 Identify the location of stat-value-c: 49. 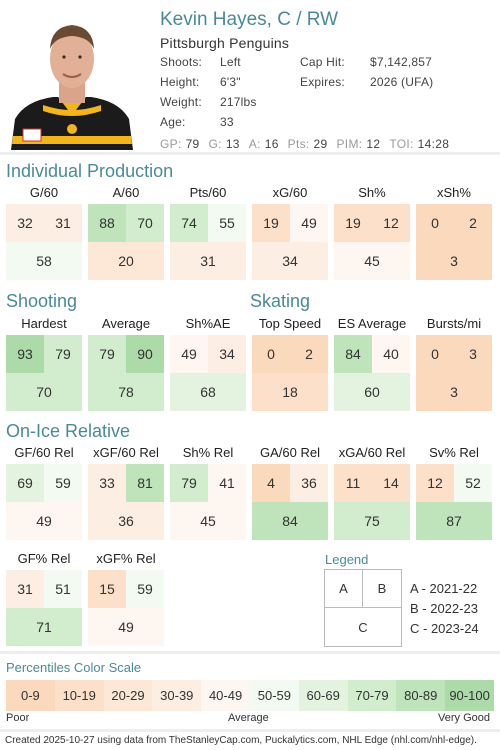
(126, 627).